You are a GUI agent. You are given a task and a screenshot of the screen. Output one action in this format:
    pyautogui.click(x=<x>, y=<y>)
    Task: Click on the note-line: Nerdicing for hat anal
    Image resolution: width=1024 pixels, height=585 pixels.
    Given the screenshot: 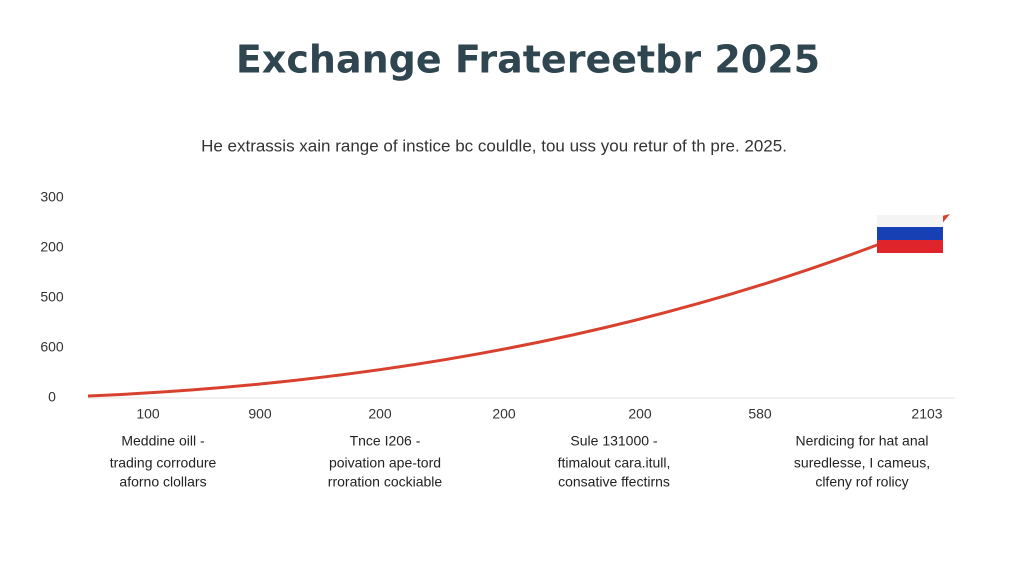 What is the action you would take?
    pyautogui.click(x=861, y=441)
    